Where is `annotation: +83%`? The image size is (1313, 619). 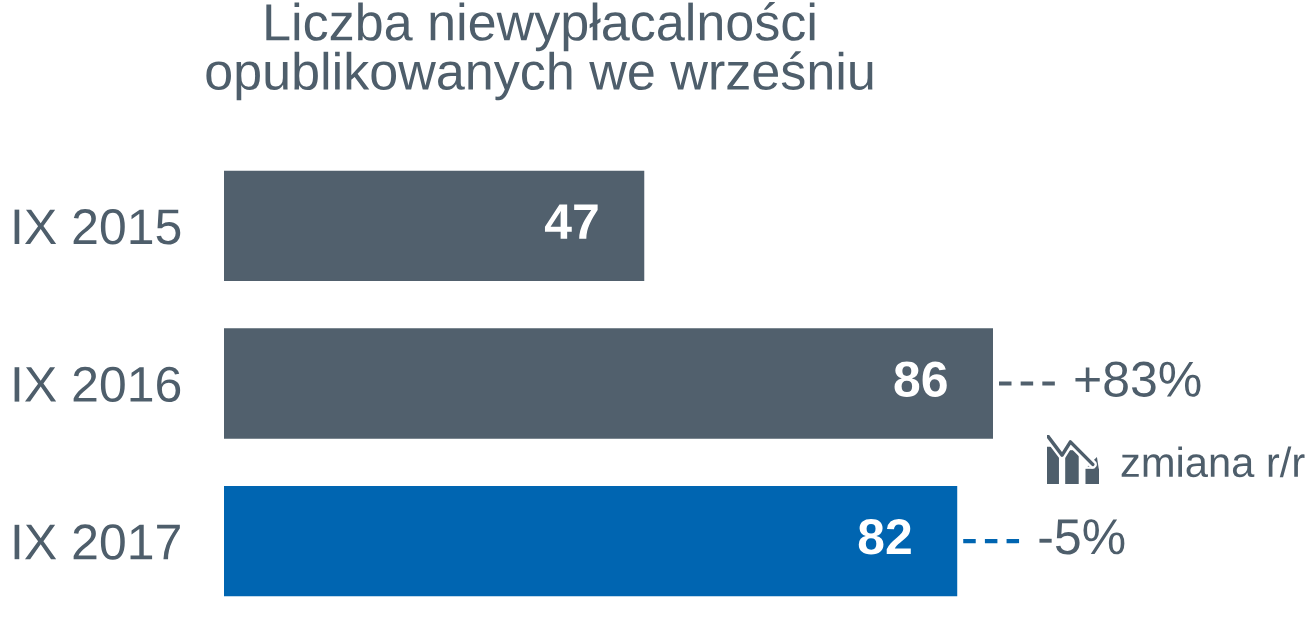
annotation: +83% is located at coordinates (1138, 379).